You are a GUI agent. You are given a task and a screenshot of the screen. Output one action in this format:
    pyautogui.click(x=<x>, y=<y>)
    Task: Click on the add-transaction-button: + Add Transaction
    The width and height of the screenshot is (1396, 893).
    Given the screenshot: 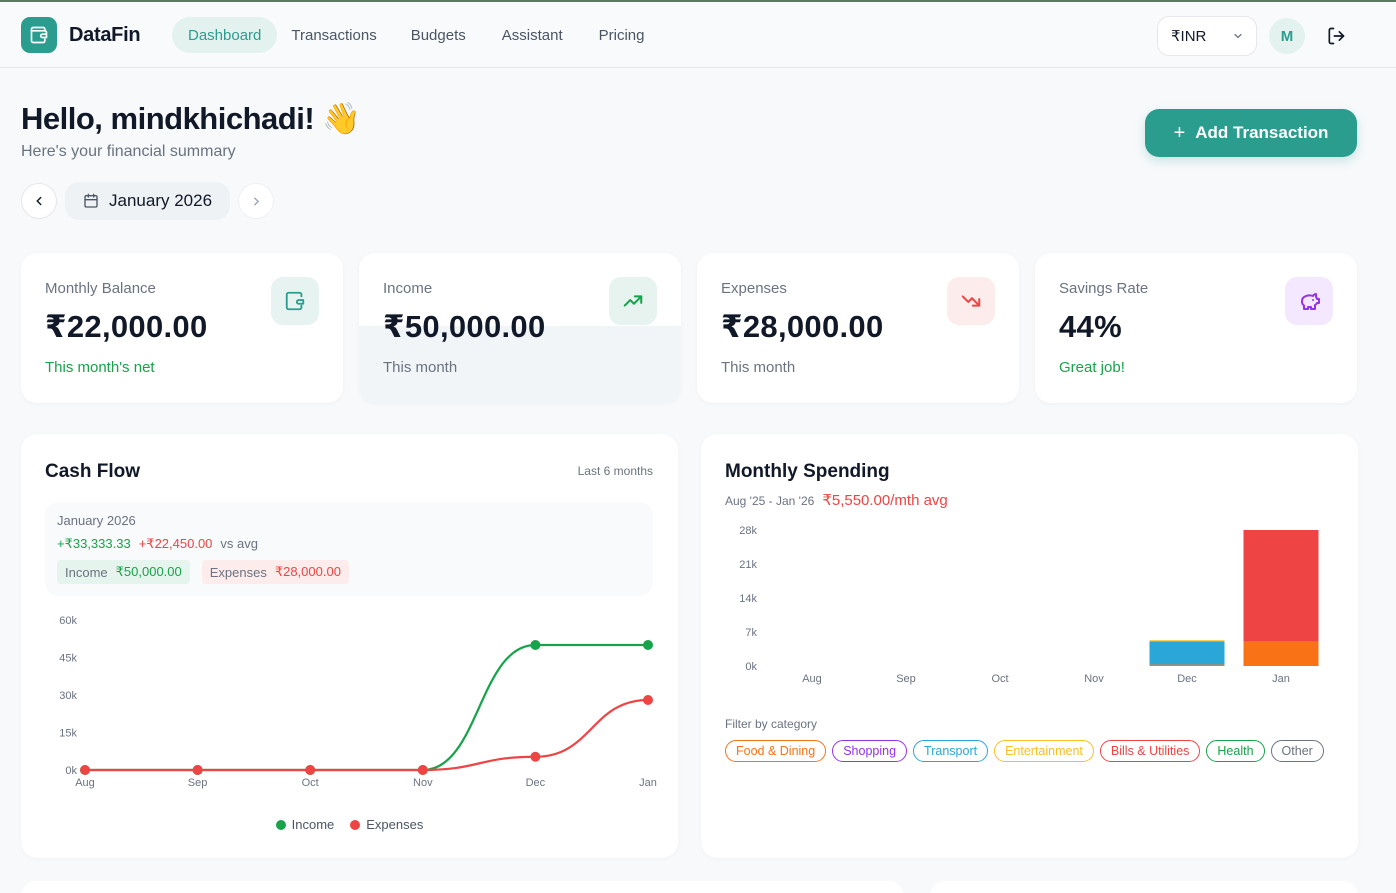 What is the action you would take?
    pyautogui.click(x=1251, y=133)
    